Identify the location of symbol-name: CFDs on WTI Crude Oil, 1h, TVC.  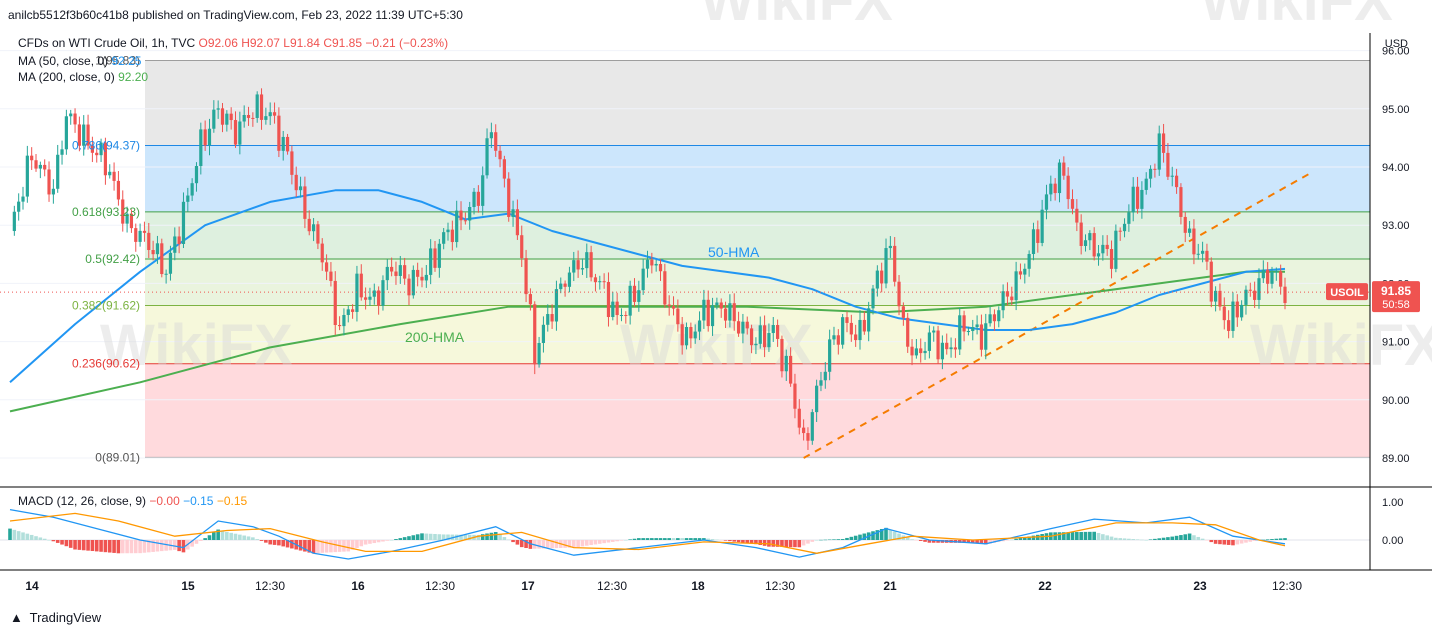
(107, 43).